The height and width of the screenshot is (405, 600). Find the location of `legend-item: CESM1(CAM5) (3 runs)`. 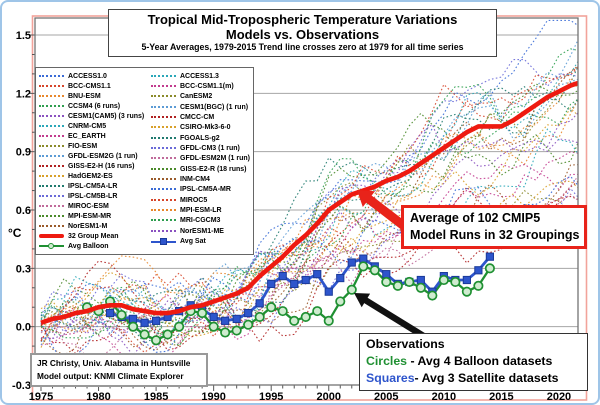

legend-item: CESM1(CAM5) (3 runs) is located at coordinates (93, 116).